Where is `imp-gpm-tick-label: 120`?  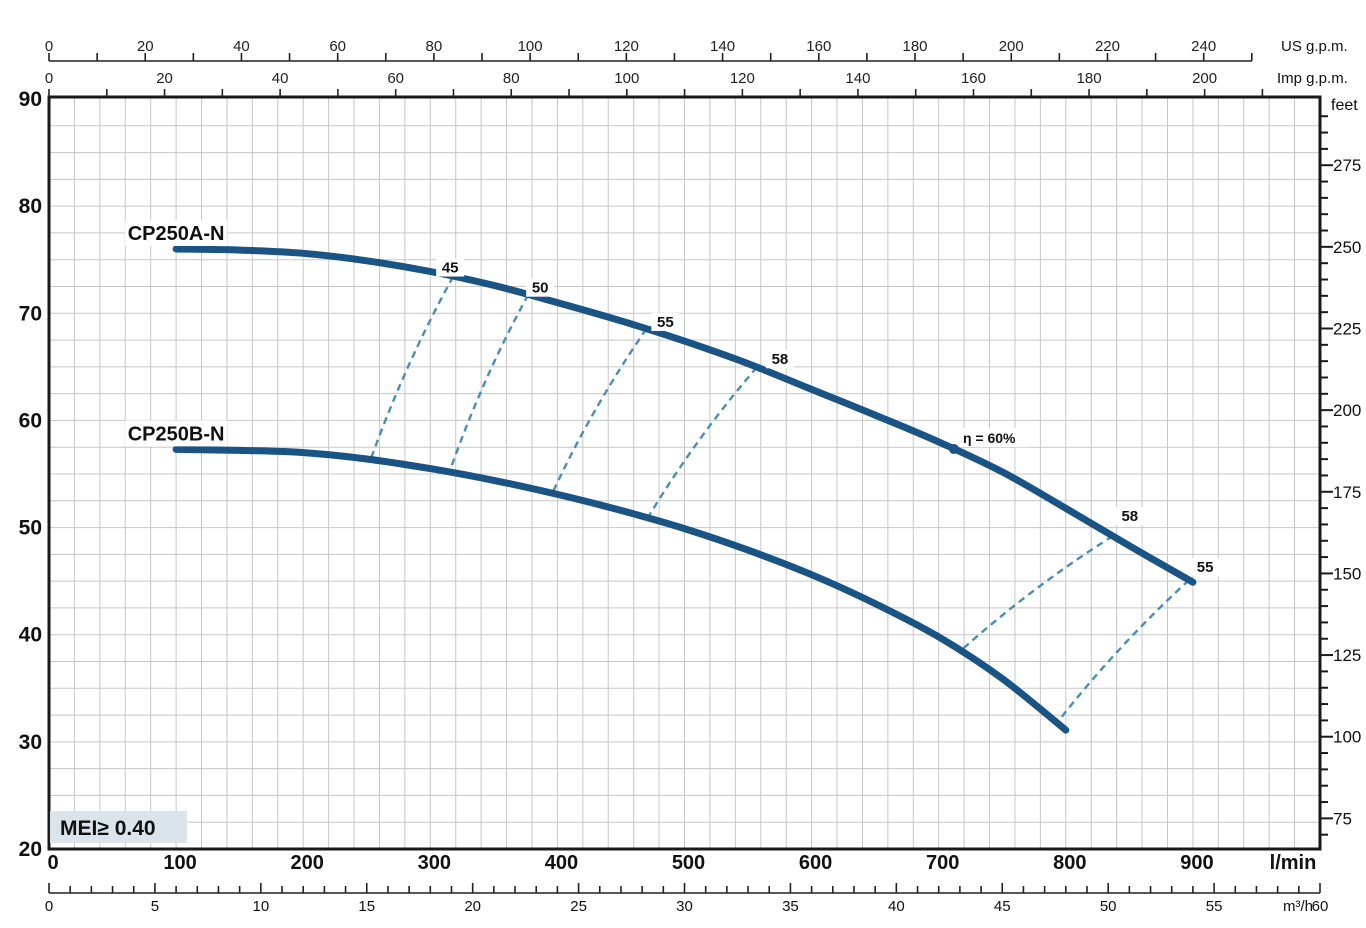 imp-gpm-tick-label: 120 is located at coordinates (742, 78).